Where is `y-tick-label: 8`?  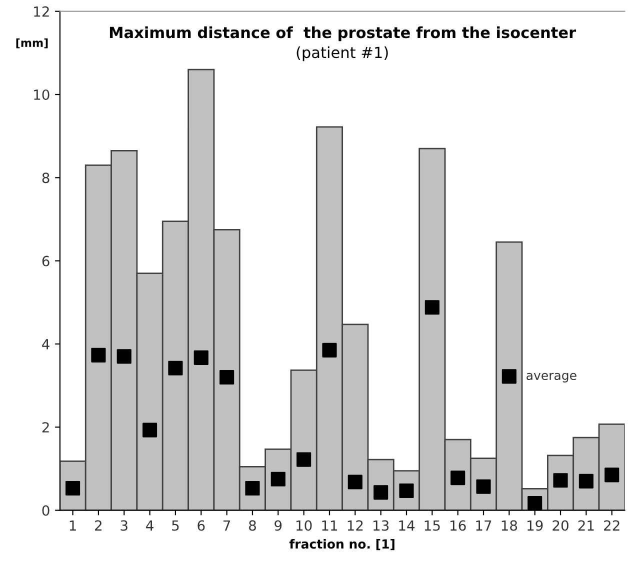 y-tick-label: 8 is located at coordinates (46, 178).